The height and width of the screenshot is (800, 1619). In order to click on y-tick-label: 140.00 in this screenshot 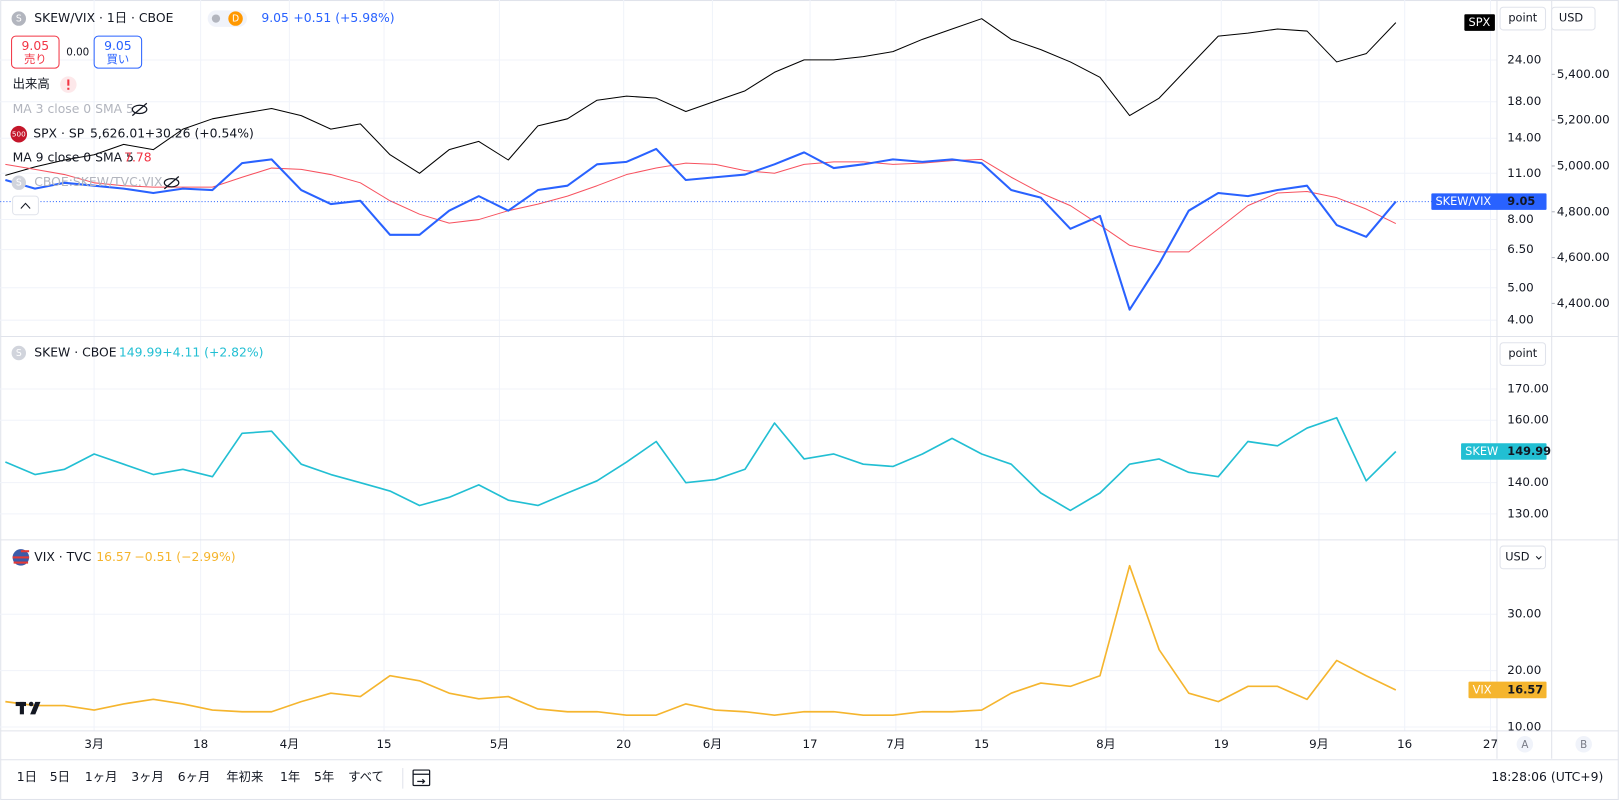, I will do `click(1528, 482)`.